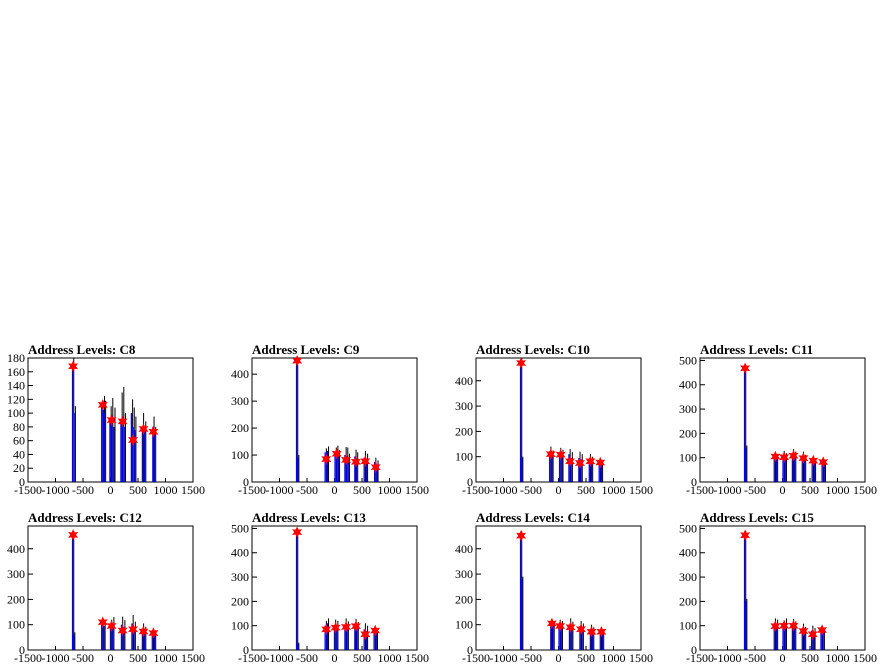  Describe the element at coordinates (533, 517) in the screenshot. I see `chart-title: Address Levels: C14` at that location.